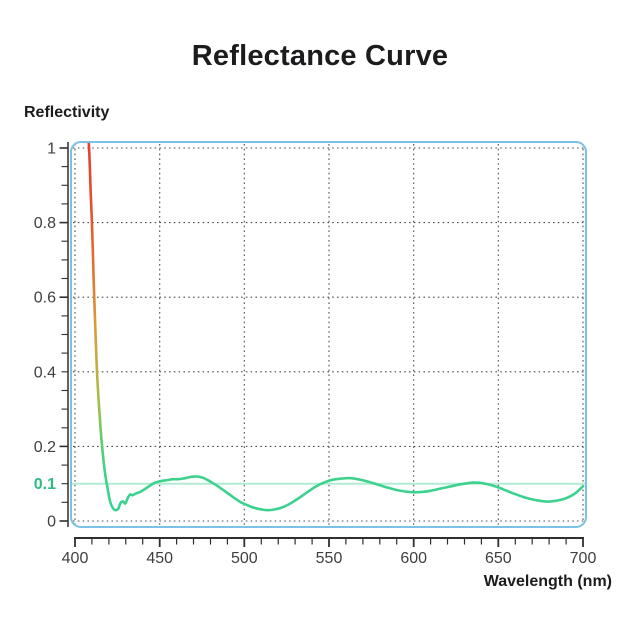  What do you see at coordinates (244, 558) in the screenshot?
I see `x-tick-label: 500` at bounding box center [244, 558].